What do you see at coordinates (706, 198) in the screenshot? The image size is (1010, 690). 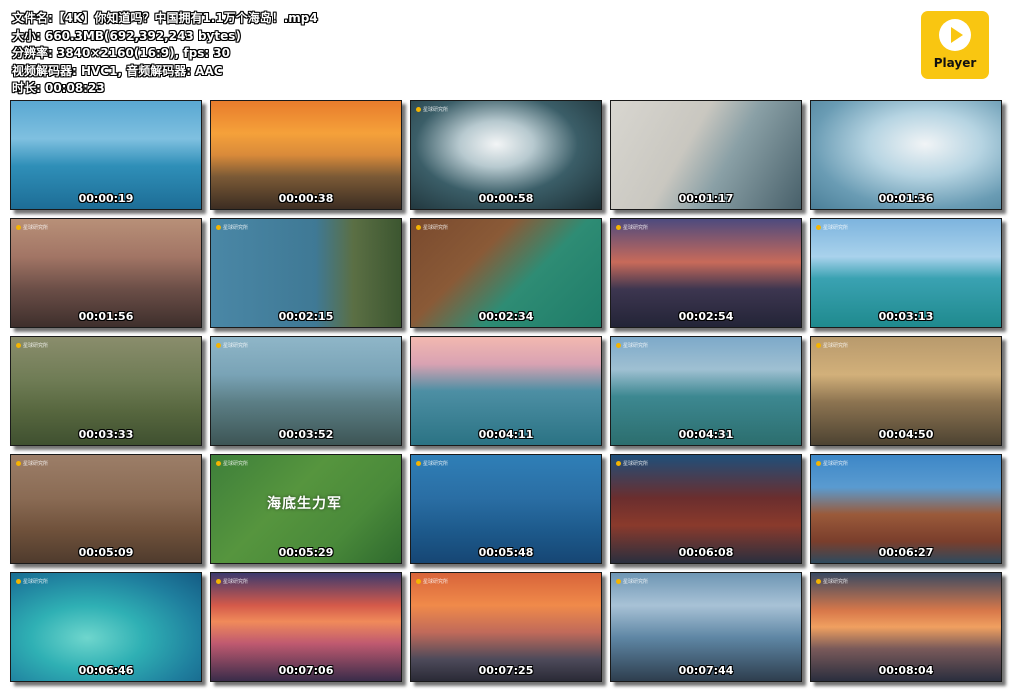 I see `timestamp-label: 00:01:17` at bounding box center [706, 198].